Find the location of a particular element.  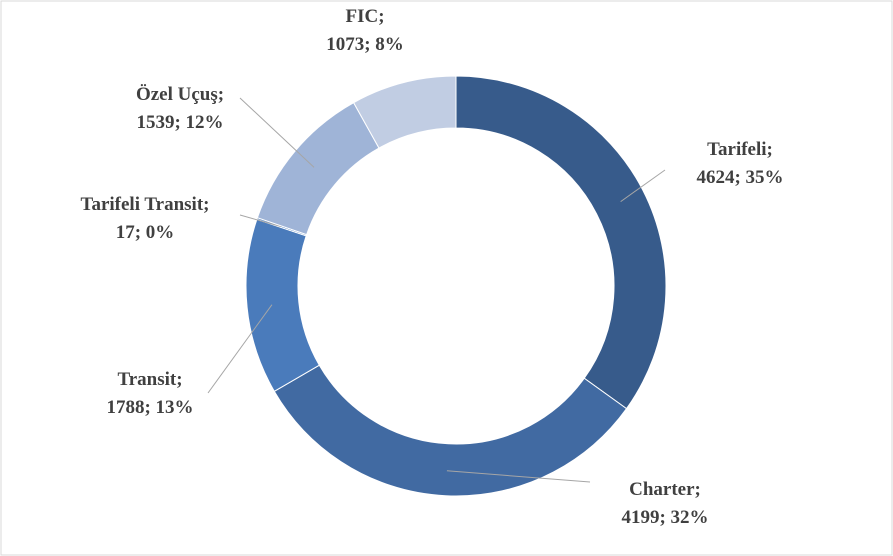

data-label: Tarifeli Transit; 17; 0% is located at coordinates (145, 218).